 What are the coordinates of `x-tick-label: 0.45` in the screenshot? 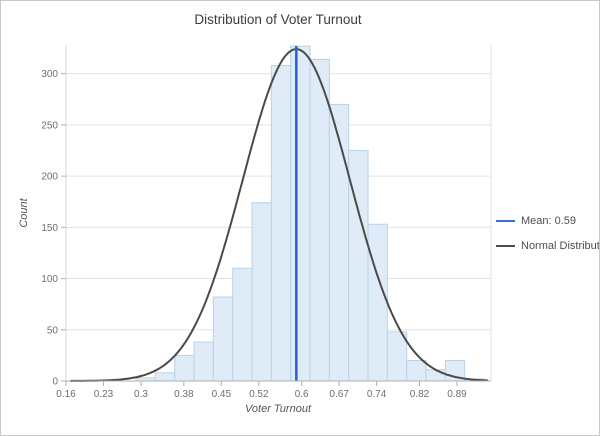 It's located at (222, 394).